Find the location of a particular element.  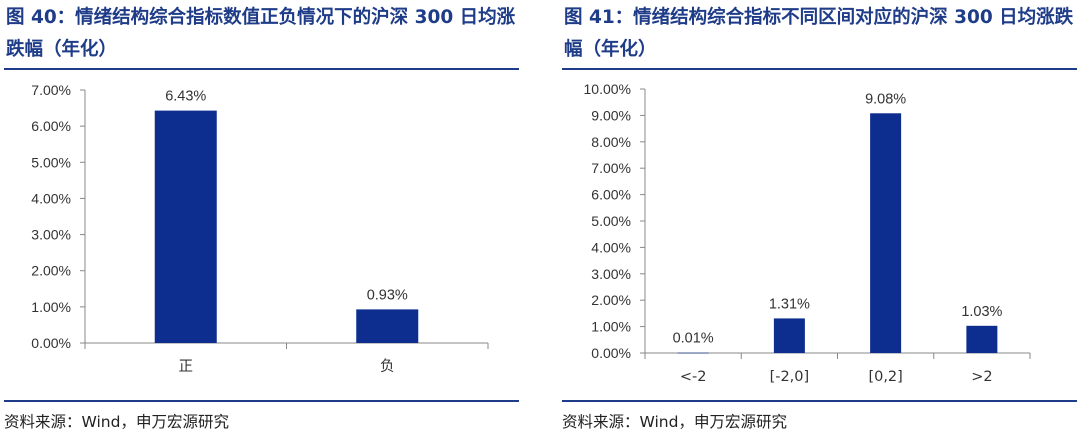

data-label: 6.43% is located at coordinates (185, 97).